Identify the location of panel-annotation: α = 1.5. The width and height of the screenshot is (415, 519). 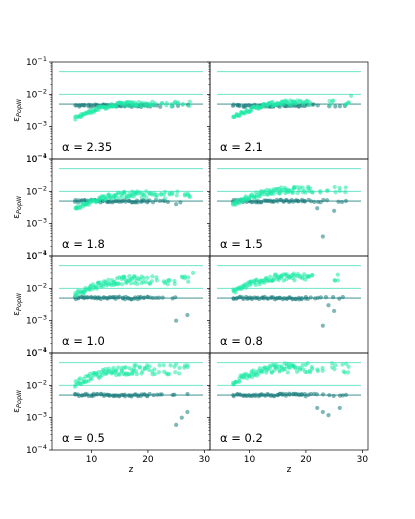
(241, 244).